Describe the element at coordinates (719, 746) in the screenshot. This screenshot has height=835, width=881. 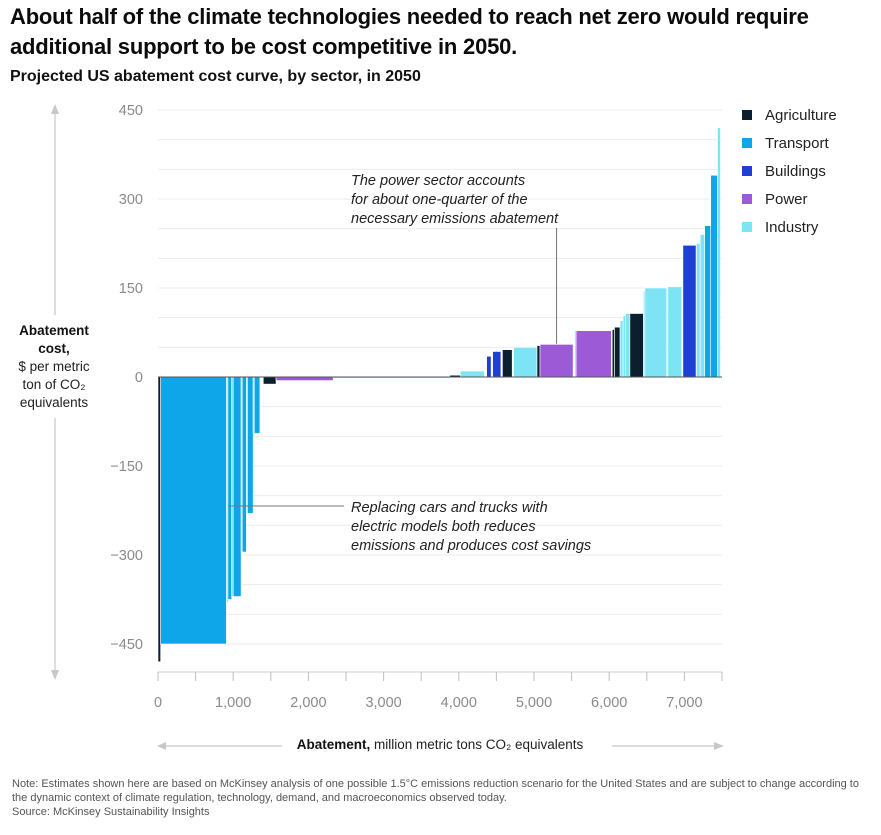
I see `arrow-right-icon` at that location.